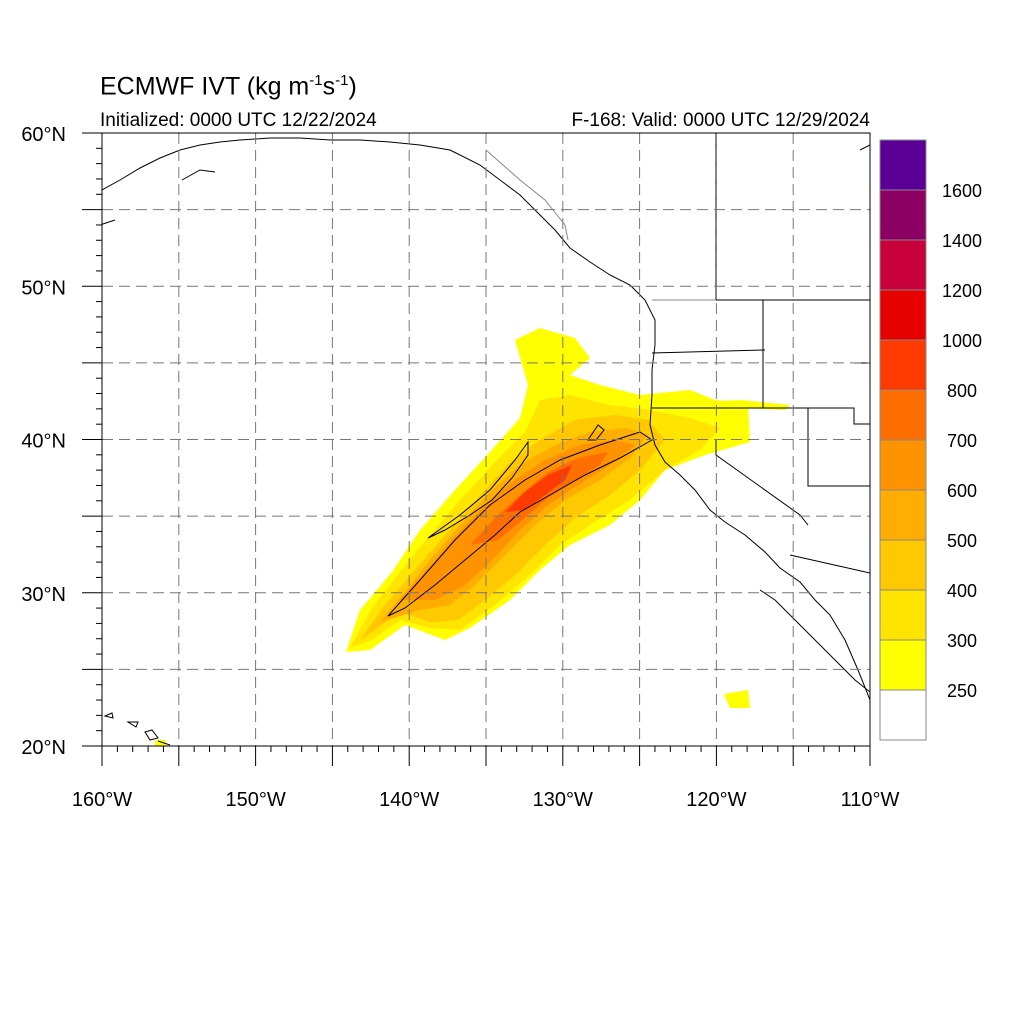  What do you see at coordinates (563, 800) in the screenshot?
I see `lon-label: 130°W` at bounding box center [563, 800].